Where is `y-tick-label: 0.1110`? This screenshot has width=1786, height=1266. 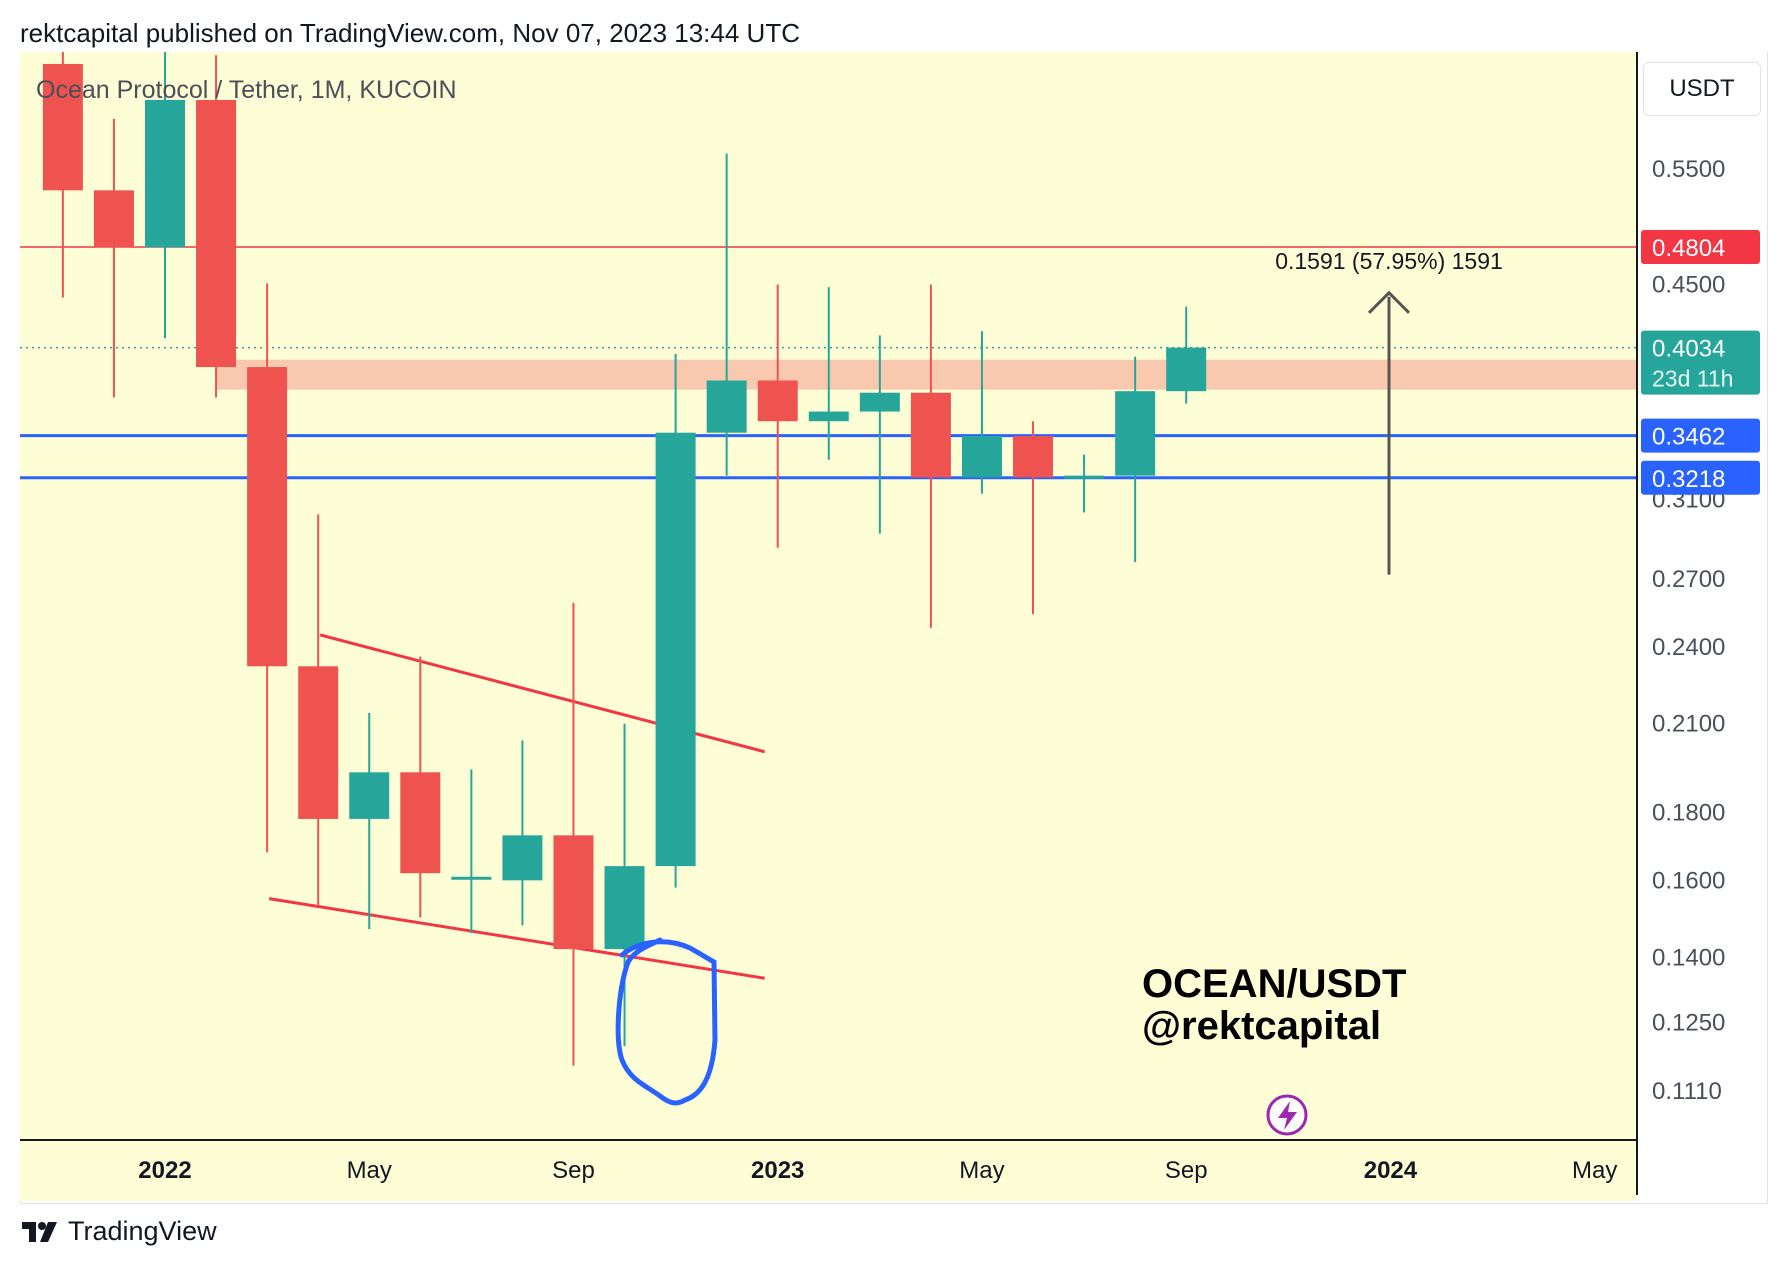 y-tick-label: 0.1110 is located at coordinates (1687, 1091).